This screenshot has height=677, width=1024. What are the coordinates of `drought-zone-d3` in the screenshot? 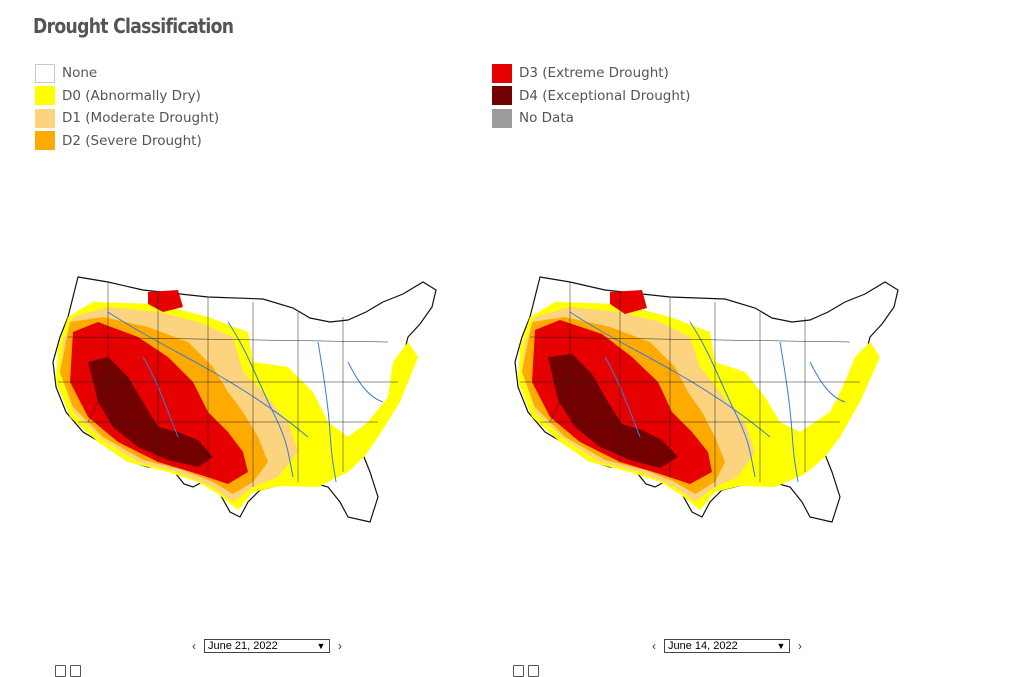 It's located at (159, 403).